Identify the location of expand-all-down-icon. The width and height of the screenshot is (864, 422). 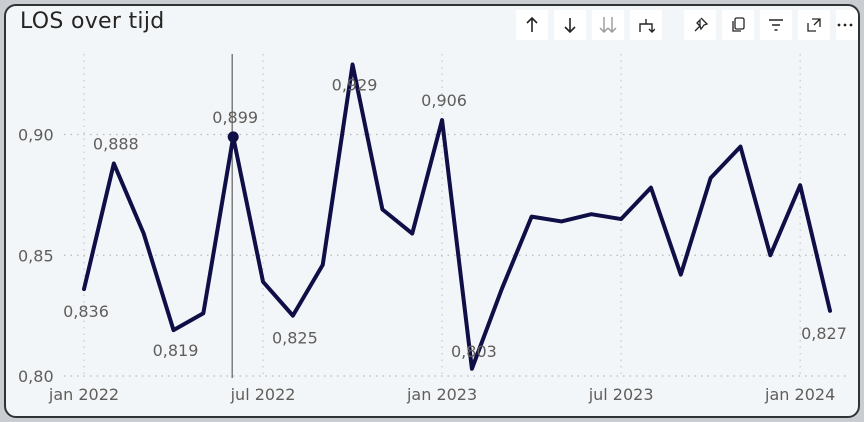
(608, 25).